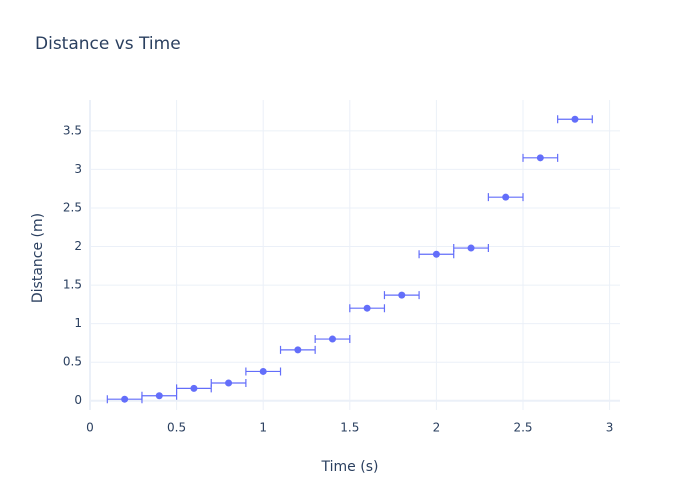 This screenshot has width=700, height=500. I want to click on x-tick-label: 2.5, so click(522, 428).